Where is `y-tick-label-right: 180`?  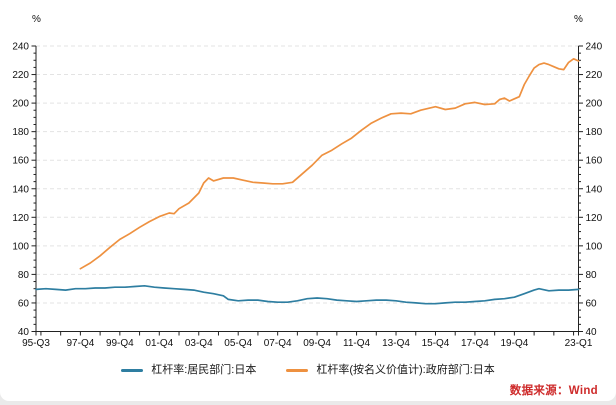 y-tick-label-right: 180 is located at coordinates (594, 132).